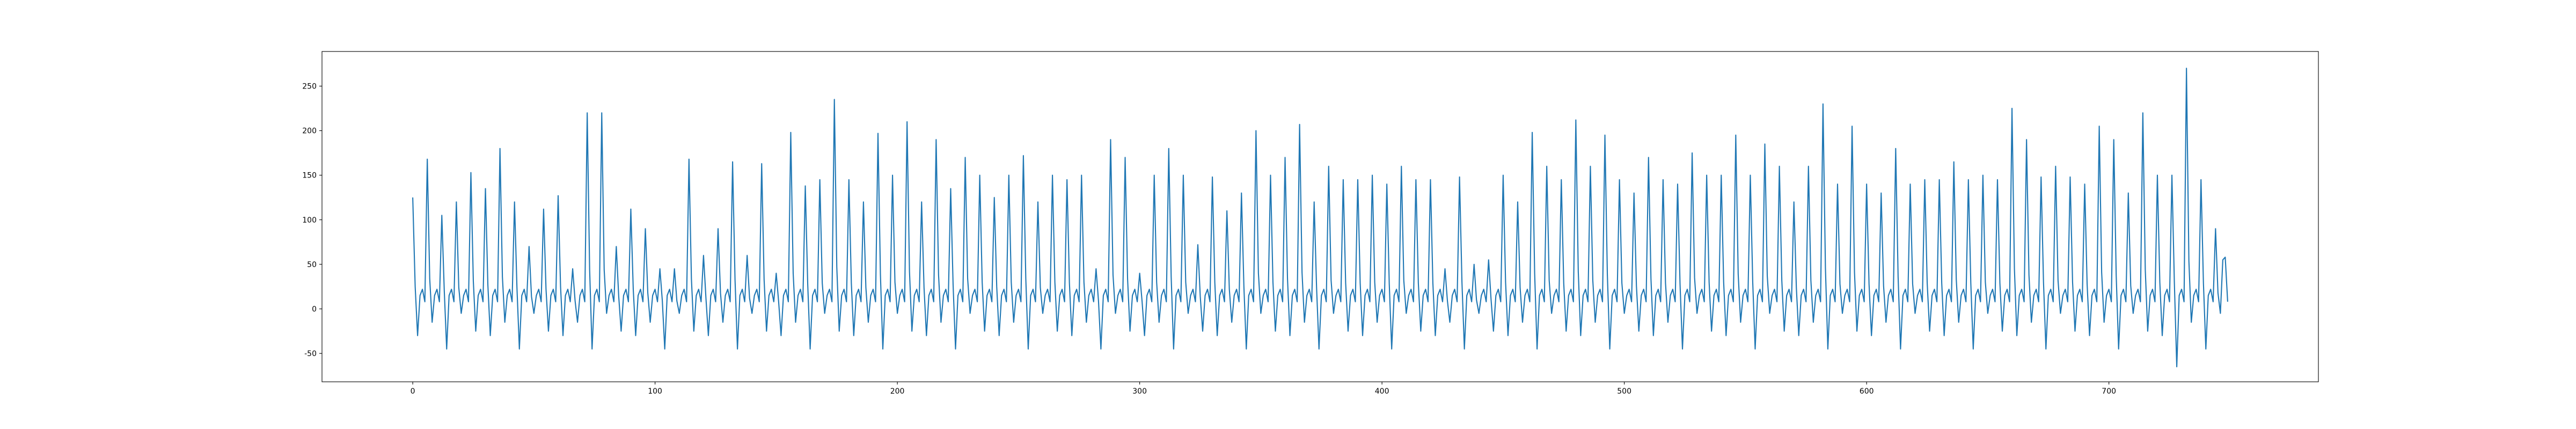 Image resolution: width=2576 pixels, height=429 pixels. What do you see at coordinates (1139, 391) in the screenshot?
I see `x-tick-label: 300` at bounding box center [1139, 391].